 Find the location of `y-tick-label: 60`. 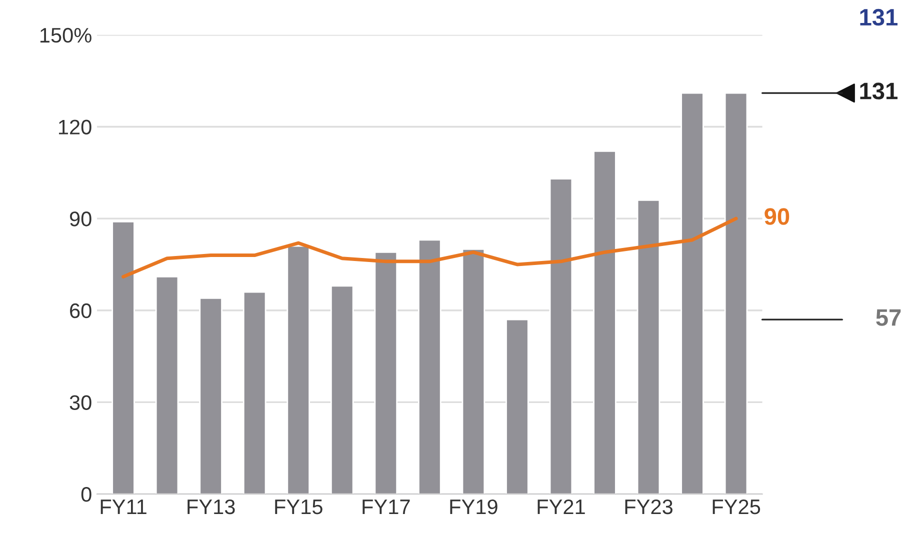

y-tick-label: 60 is located at coordinates (81, 310).